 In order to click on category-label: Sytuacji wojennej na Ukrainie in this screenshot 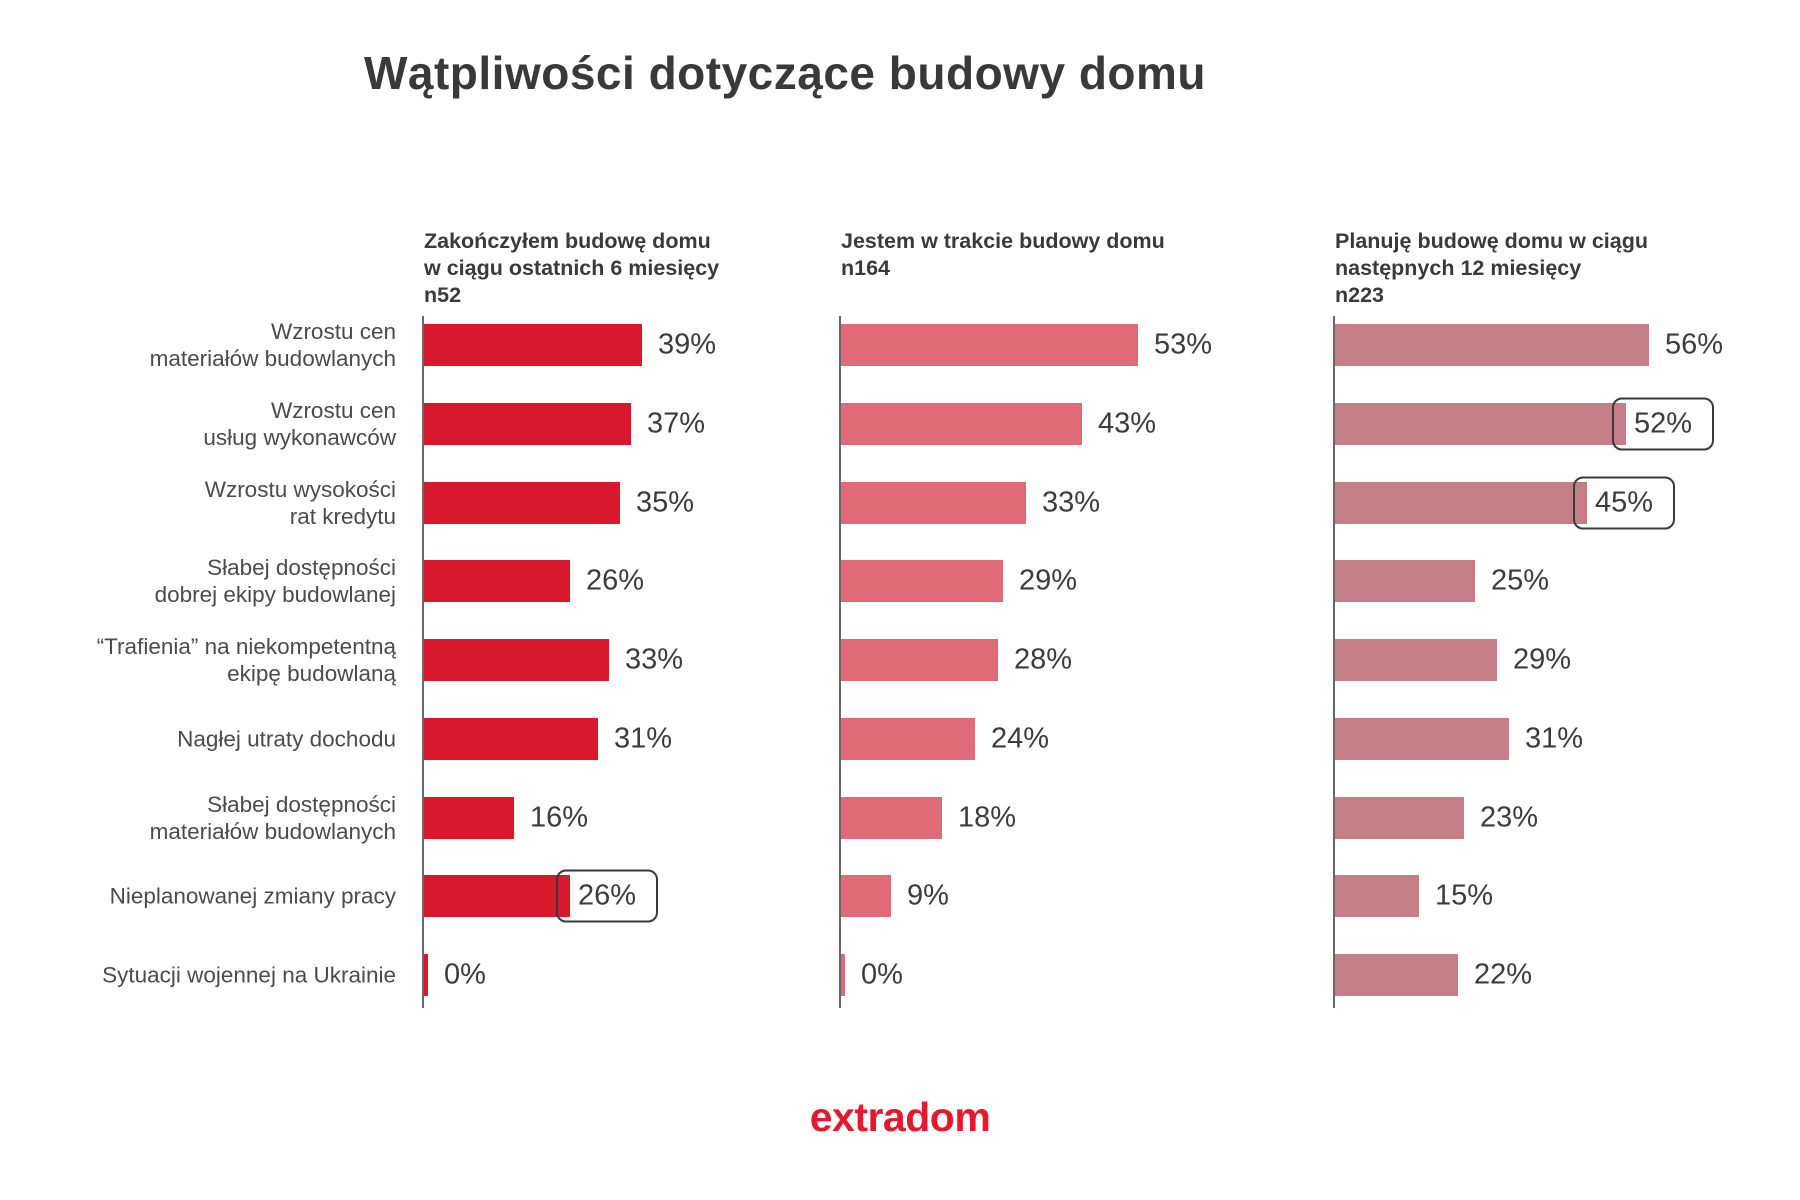, I will do `click(249, 975)`.